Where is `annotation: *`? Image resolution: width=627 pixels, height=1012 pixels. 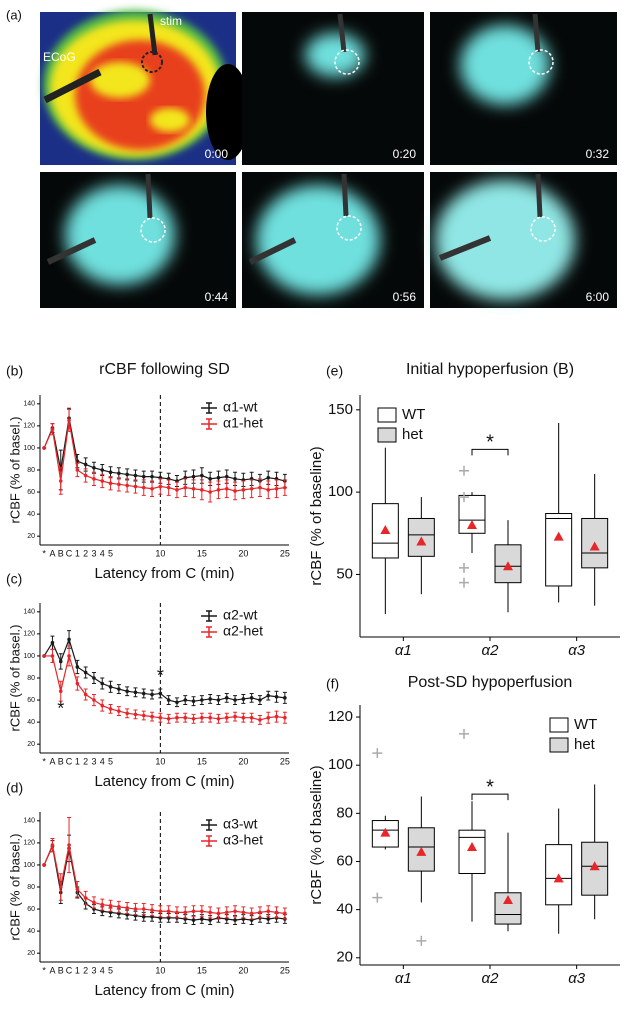
annotation: * is located at coordinates (490, 787).